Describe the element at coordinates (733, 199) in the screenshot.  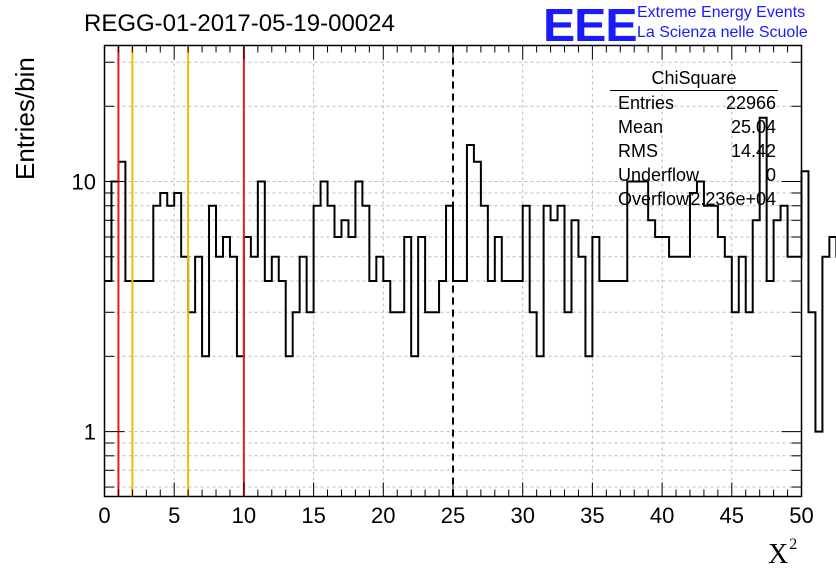
I see `stats-value: 2.236e+04` at that location.